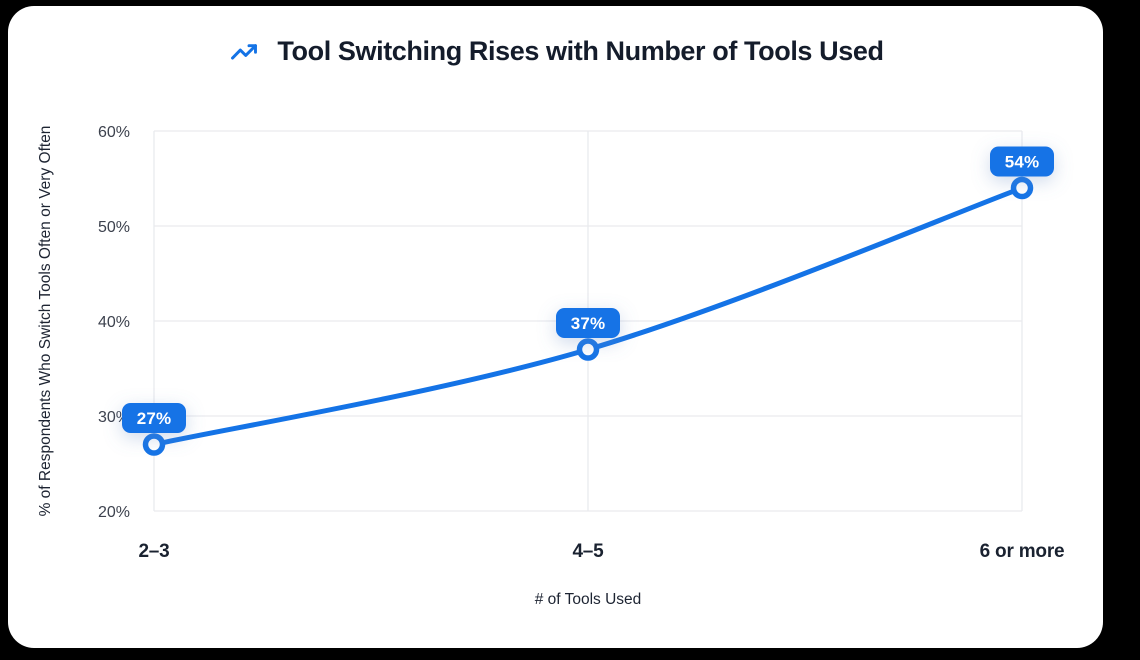 The image size is (1140, 660). Describe the element at coordinates (588, 551) in the screenshot. I see `x-tick-label: 4–5` at that location.